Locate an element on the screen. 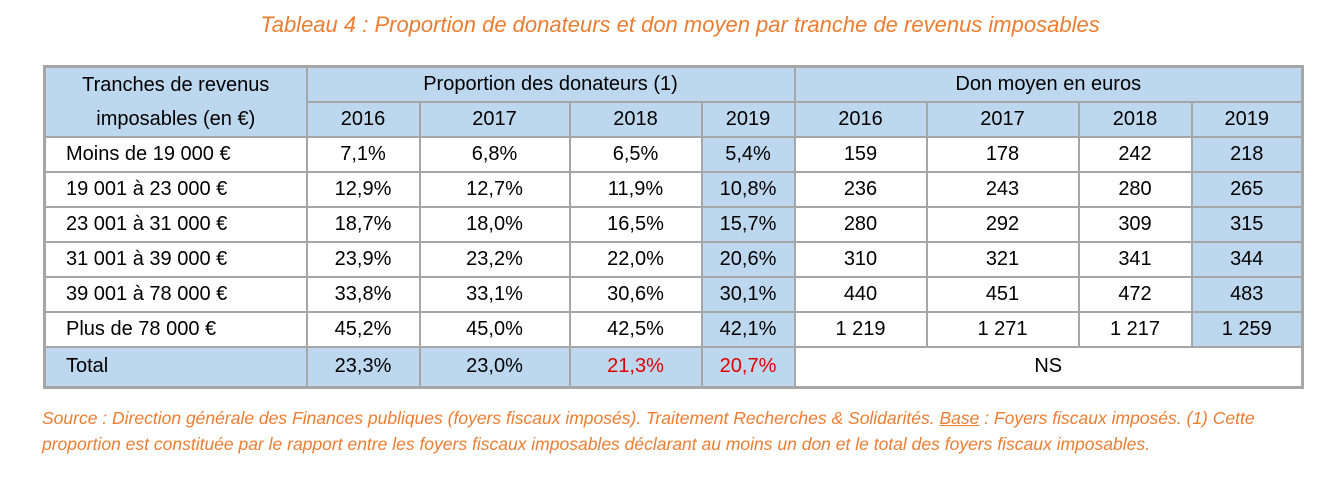 This screenshot has width=1340, height=501. don-moyen-cell: 292 is located at coordinates (1002, 224).